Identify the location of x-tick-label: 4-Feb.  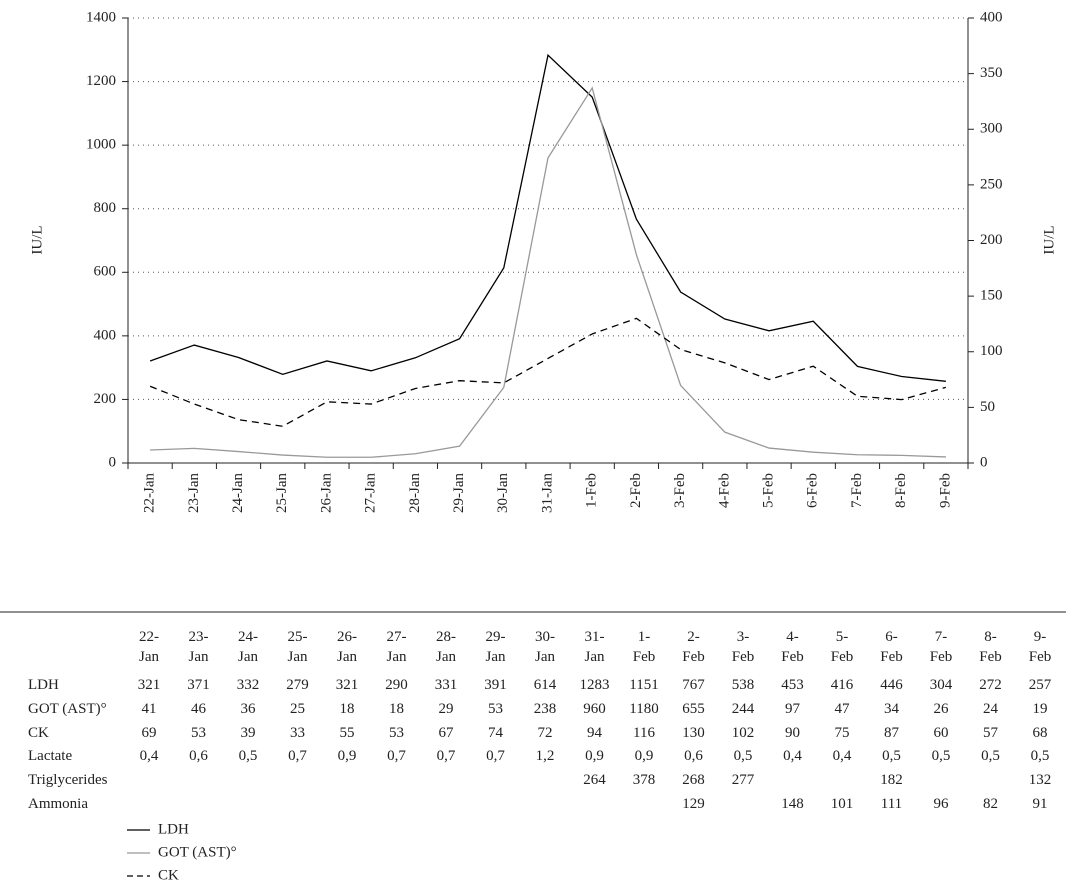
(724, 490).